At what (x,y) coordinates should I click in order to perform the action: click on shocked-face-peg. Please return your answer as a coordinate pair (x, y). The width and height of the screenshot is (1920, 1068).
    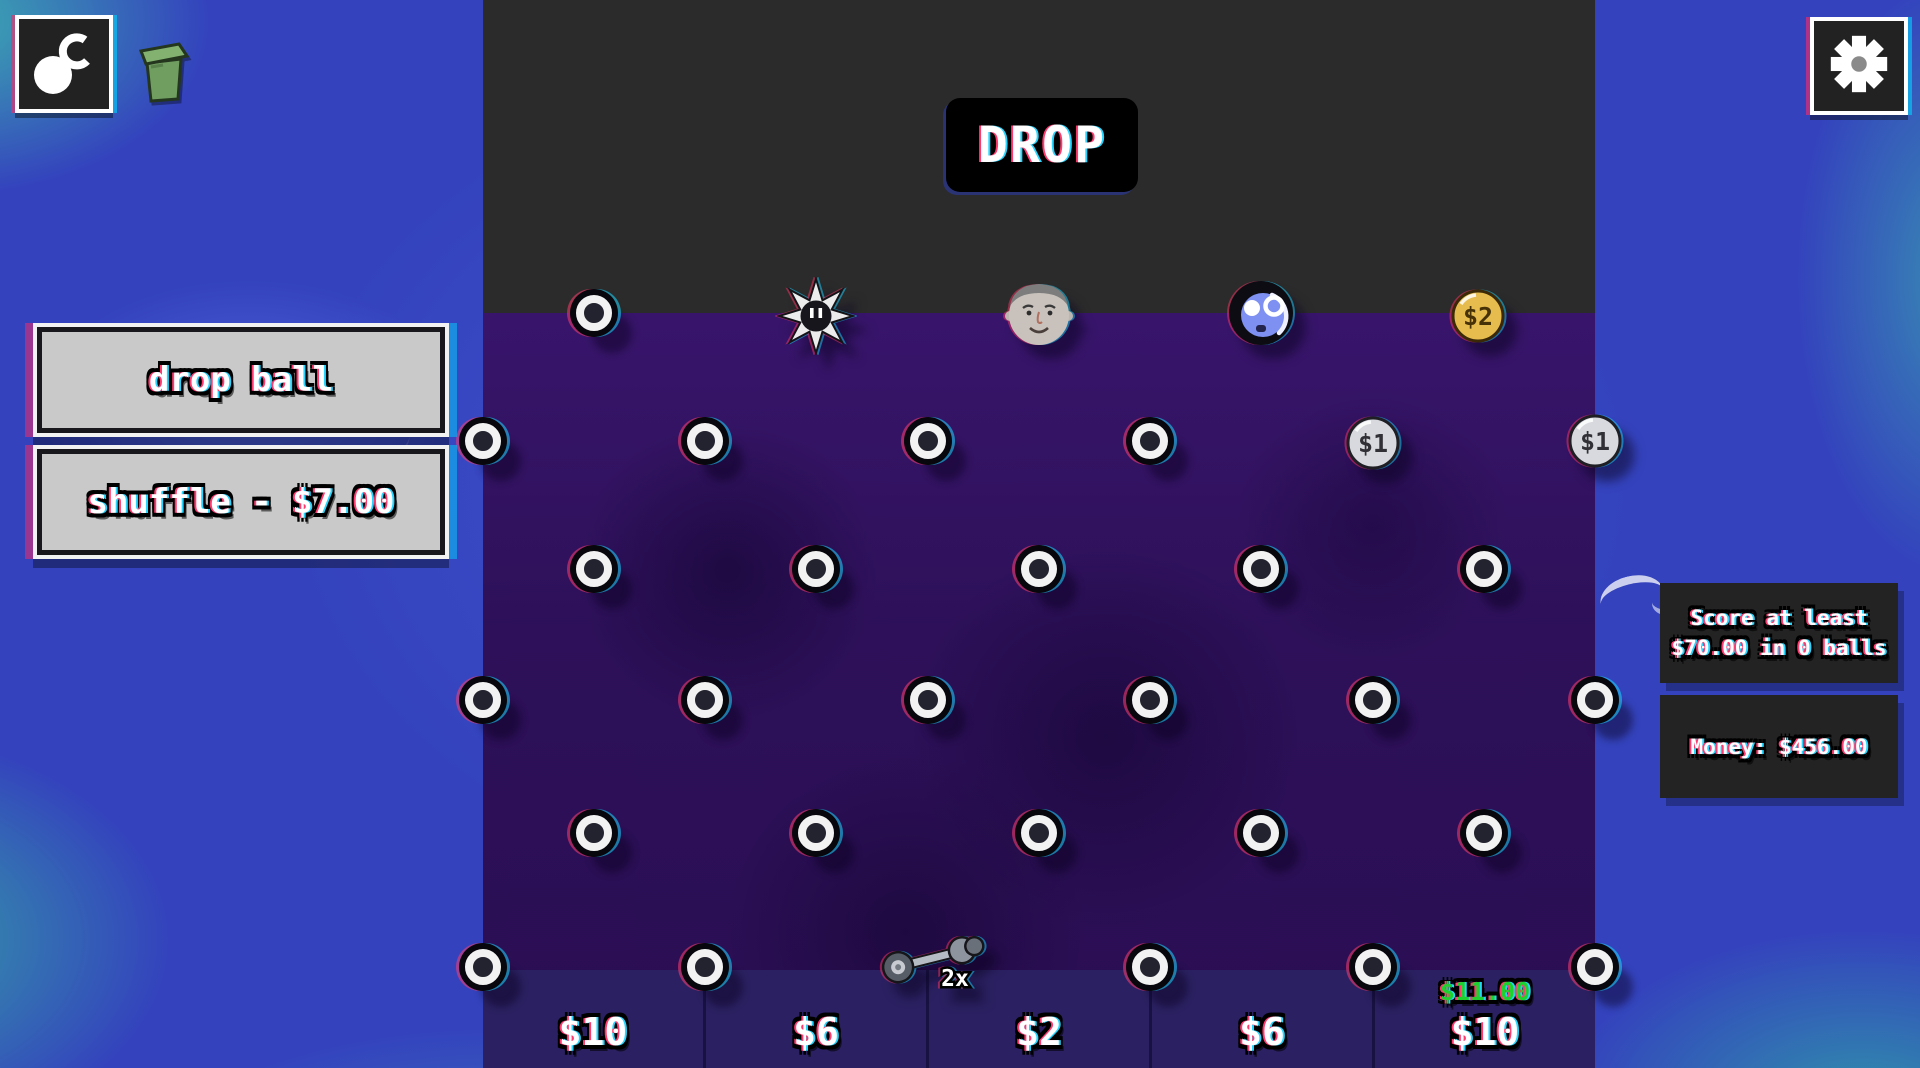
    Looking at the image, I should click on (1261, 315).